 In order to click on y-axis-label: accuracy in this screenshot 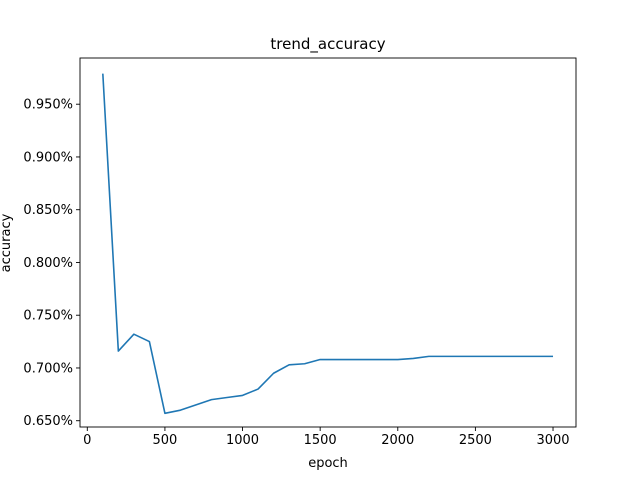, I will do `click(7, 242)`.